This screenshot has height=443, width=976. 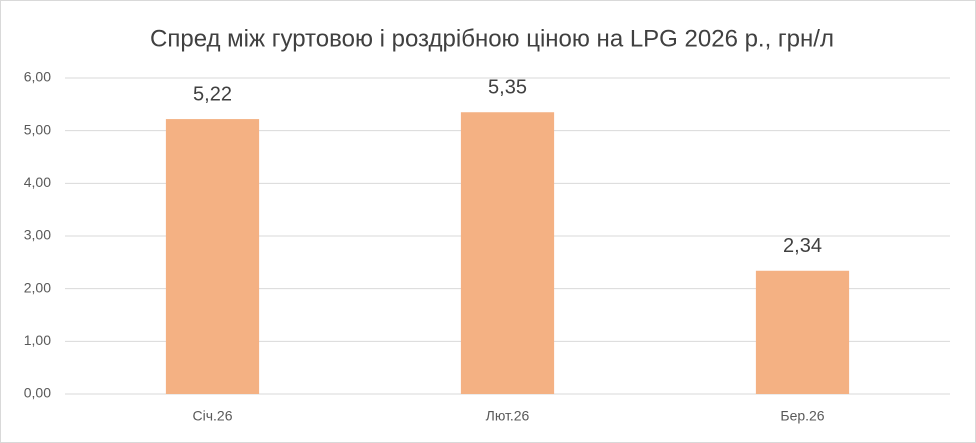 I want to click on y-tick-label: 1,00, so click(x=37, y=340).